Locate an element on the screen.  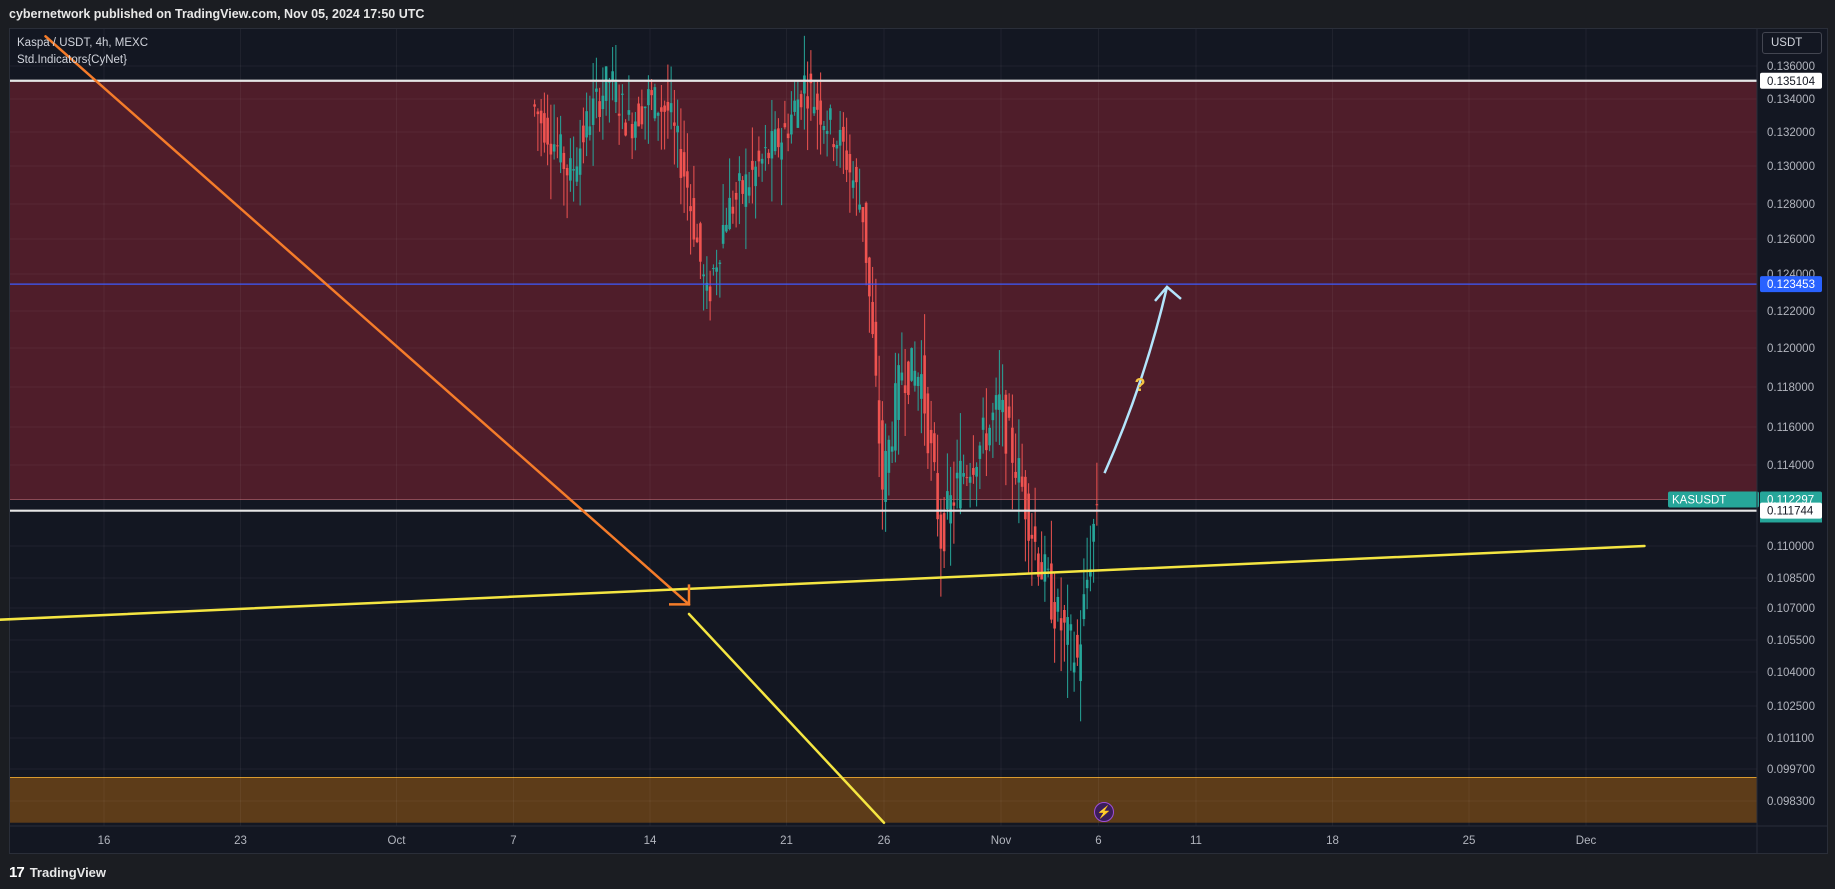
price-tag is located at coordinates (1791, 284).